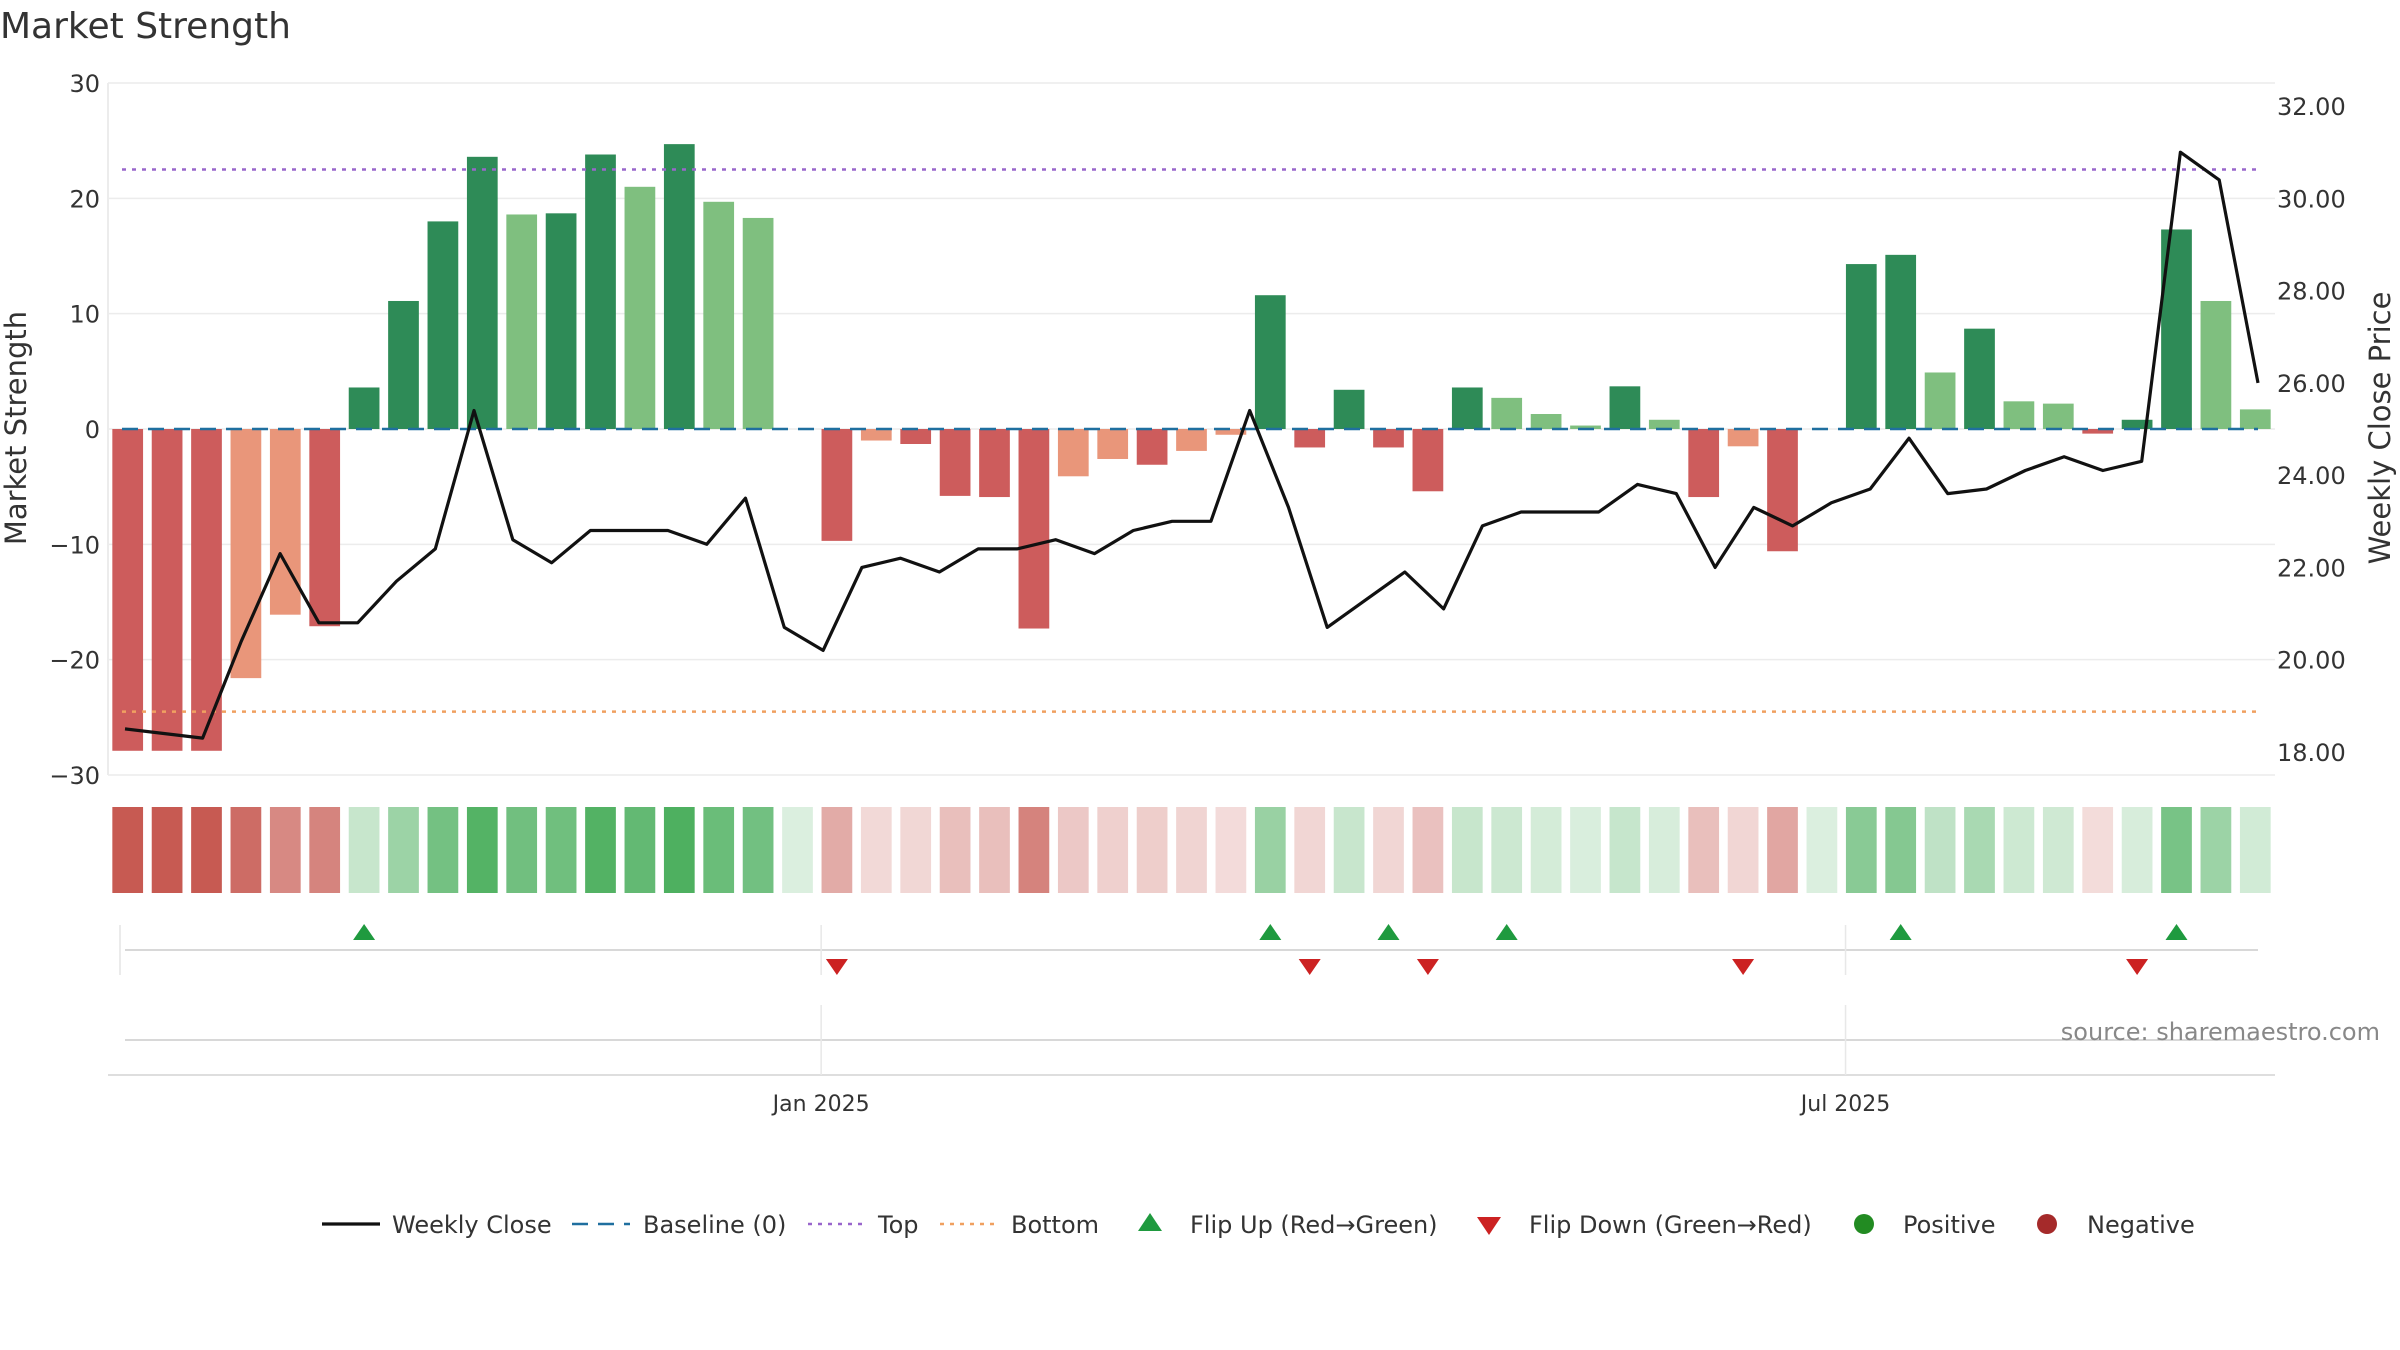 This screenshot has height=1350, width=2400. I want to click on x-tick-label: Jan 2025, so click(820, 1104).